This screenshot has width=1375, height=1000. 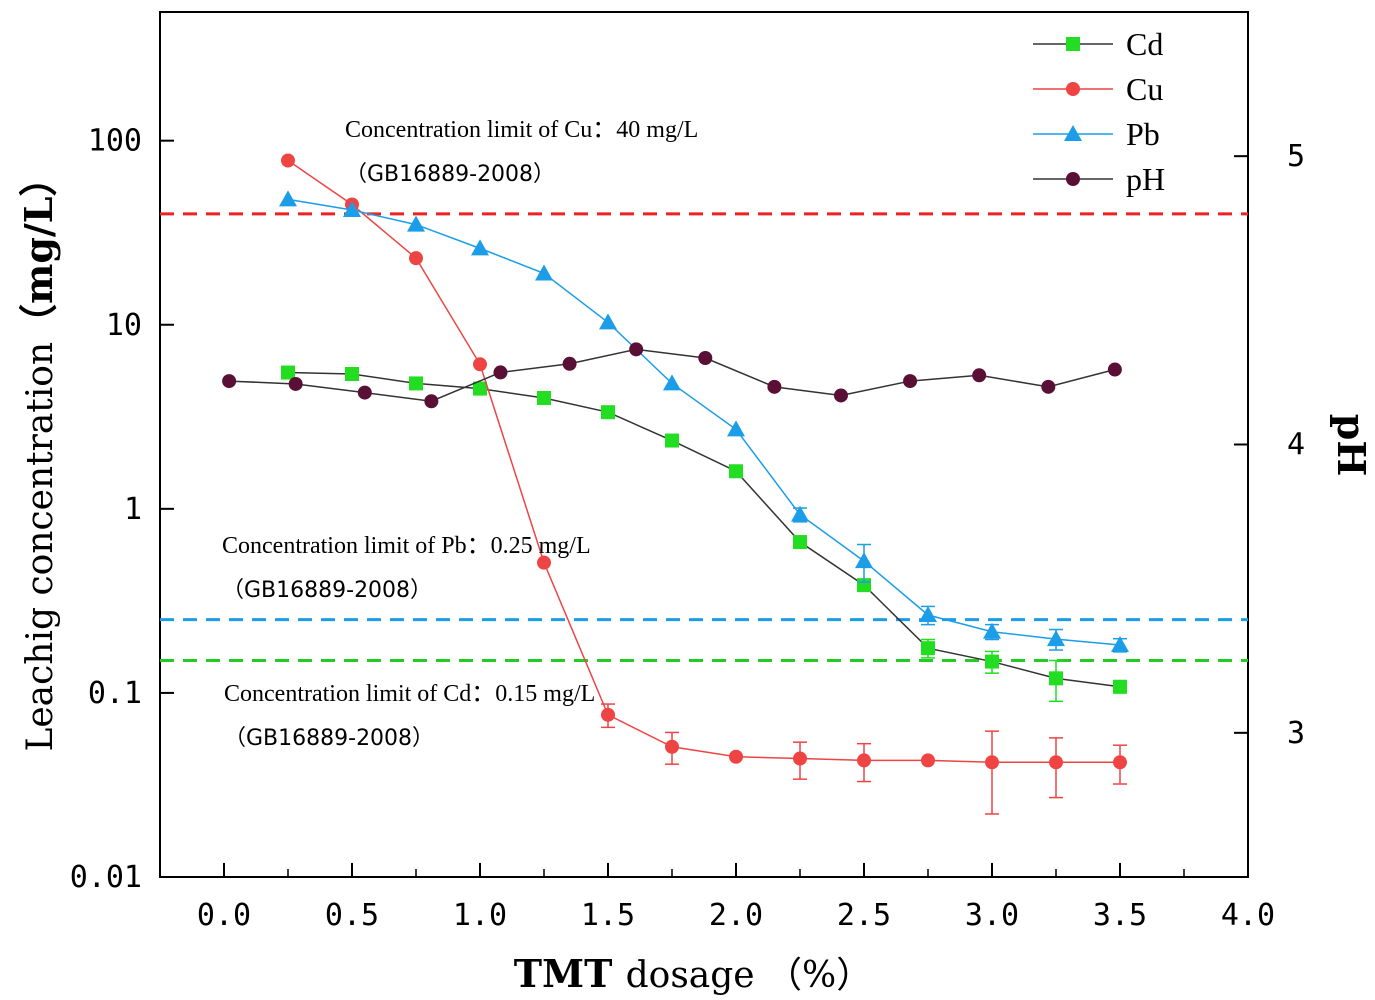 What do you see at coordinates (95, 509) in the screenshot?
I see `y-axis-left: 0.01 0.1 1 10 100 Leachig concentration（mg/L）` at bounding box center [95, 509].